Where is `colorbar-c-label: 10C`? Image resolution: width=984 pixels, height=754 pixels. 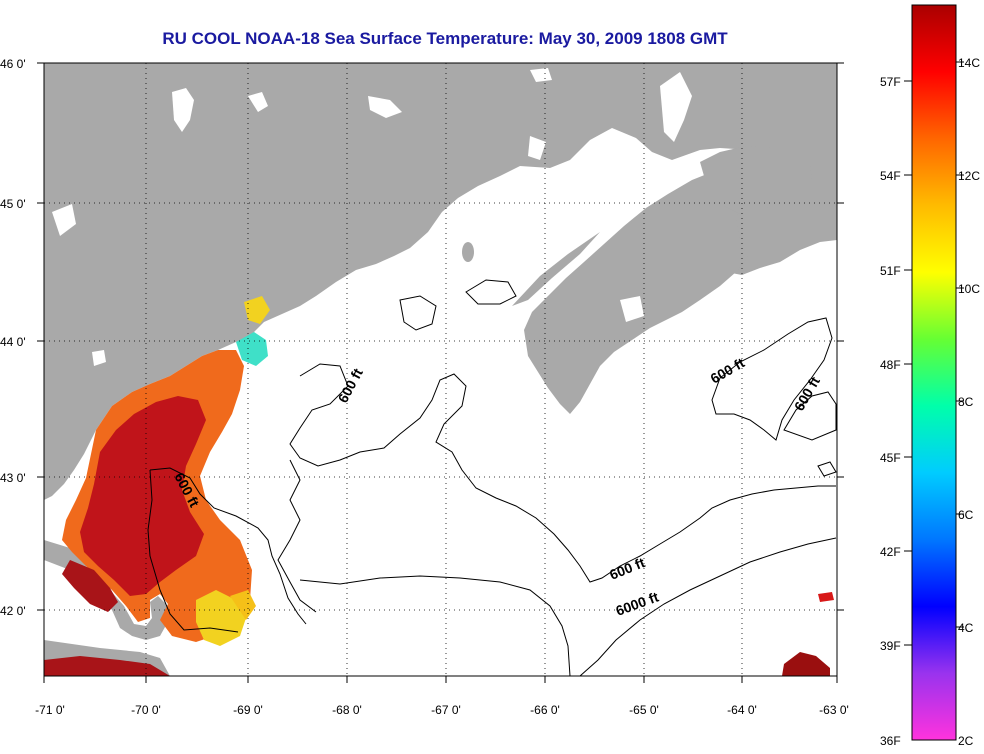 colorbar-c-label: 10C is located at coordinates (969, 289).